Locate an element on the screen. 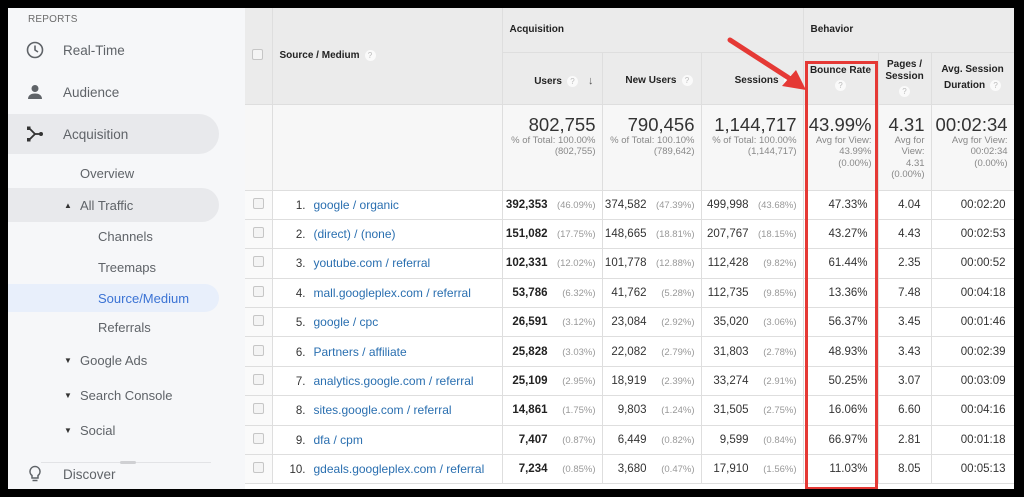 The image size is (1024, 497). users-percent: (3.12%) is located at coordinates (579, 323).